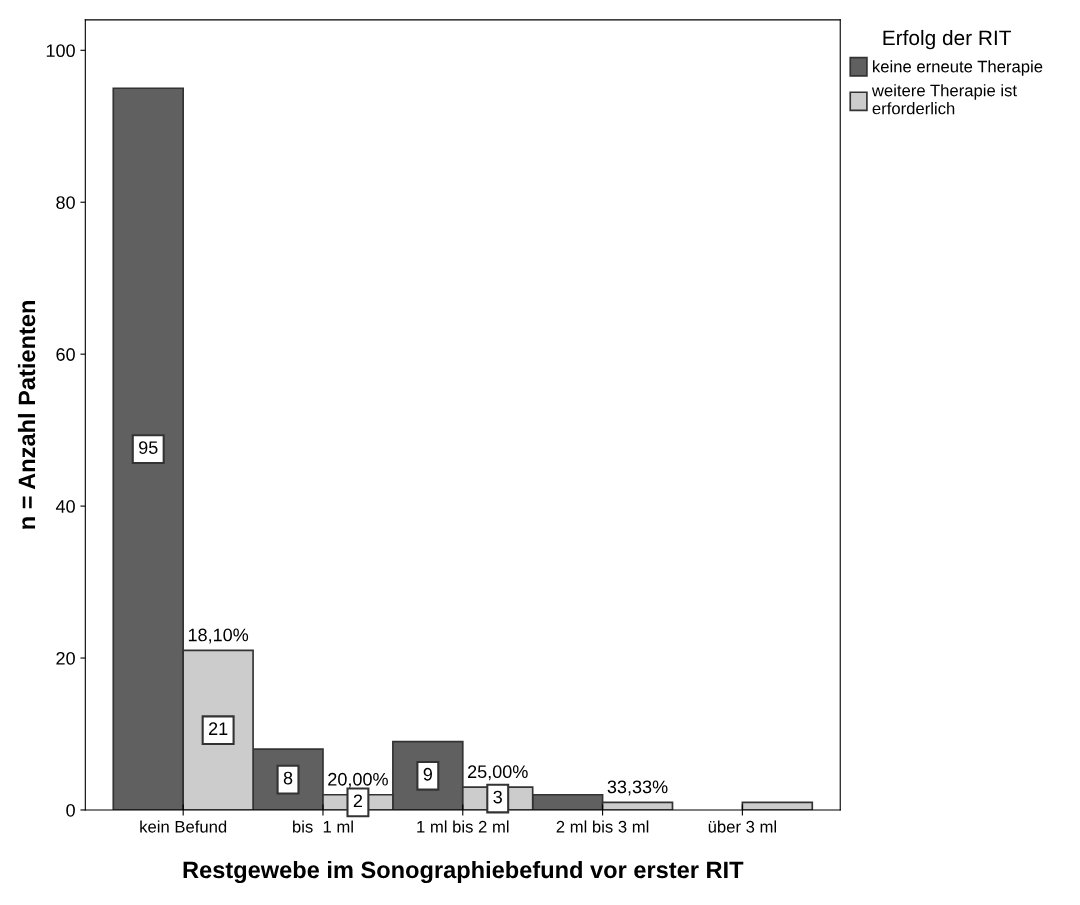  I want to click on x-tick-label: 2 ml bis 3 ml, so click(602, 826).